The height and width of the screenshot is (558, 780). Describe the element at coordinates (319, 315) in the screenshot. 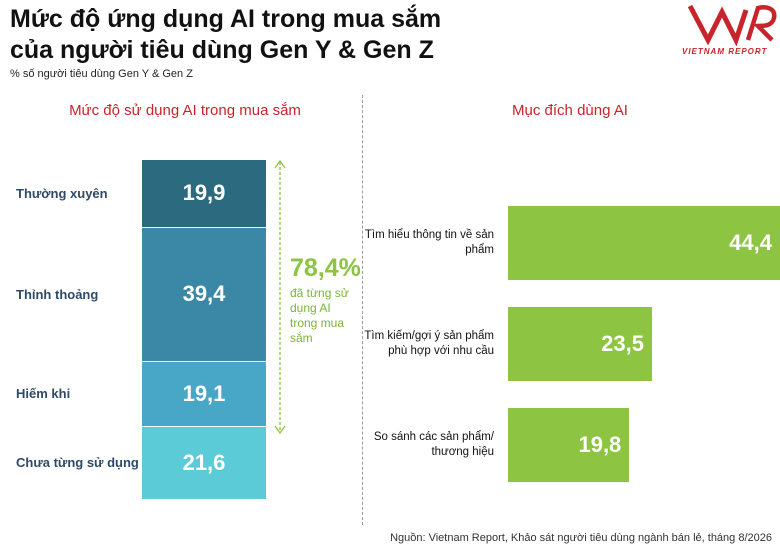

I see `annotation-caption: đã từng sử dụng AI trong mua sắm` at that location.